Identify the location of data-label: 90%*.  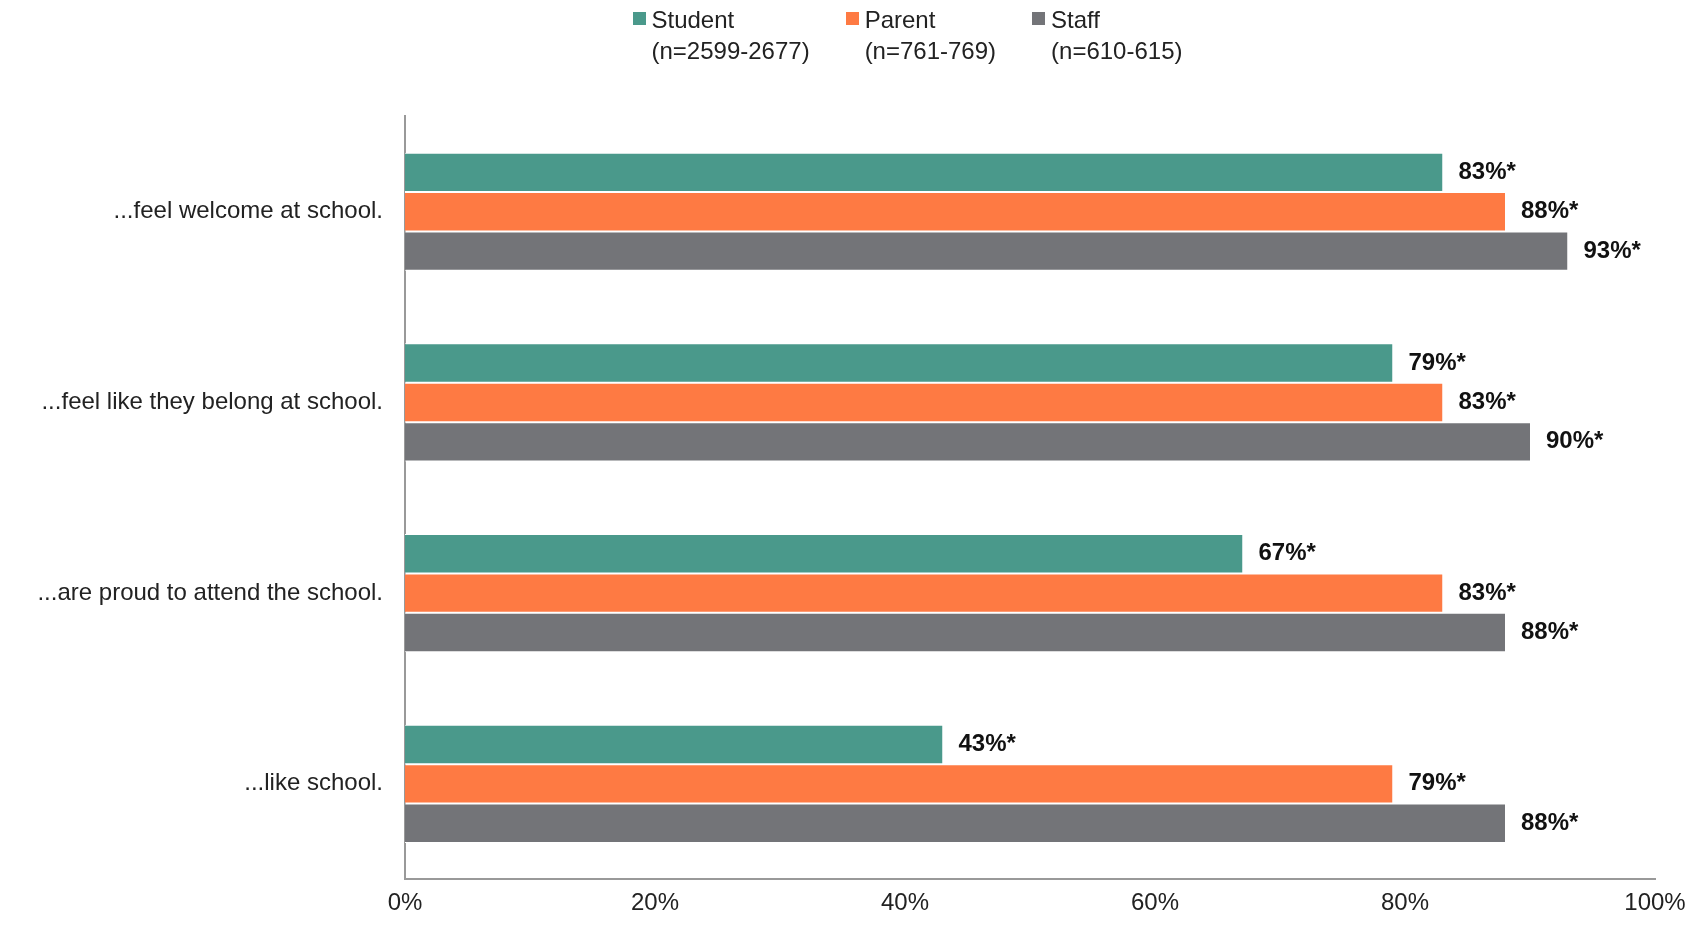
(1575, 440).